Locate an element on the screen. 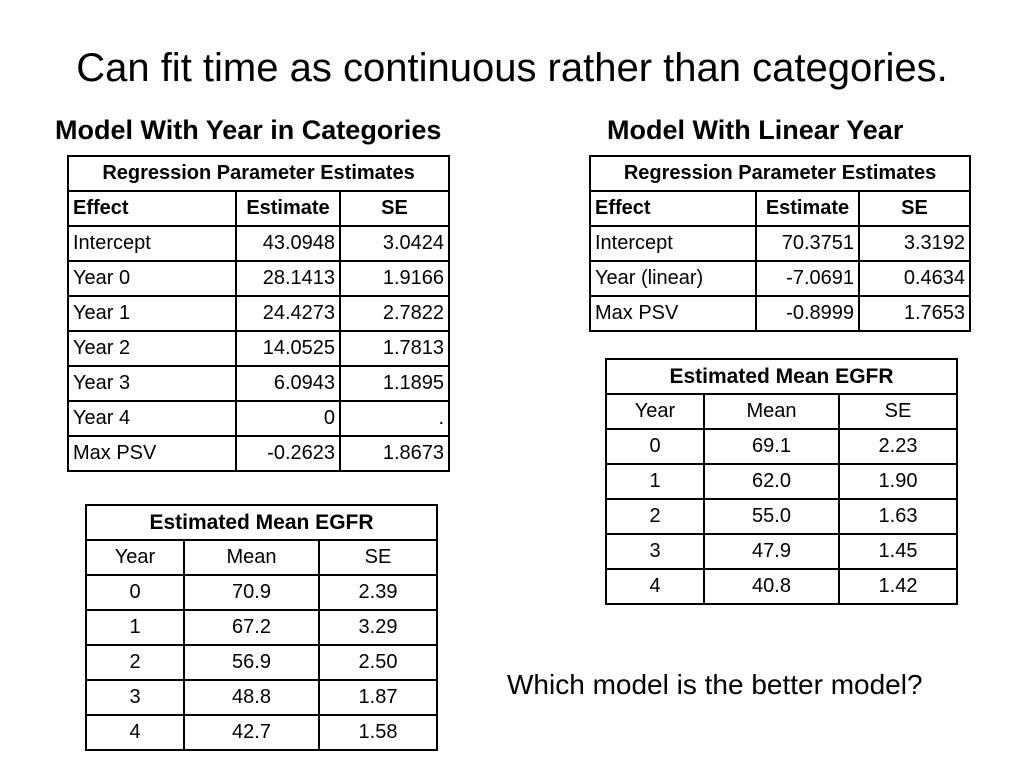 This screenshot has height=768, width=1024. table-row: Max PSV -0.8999 1.7653 is located at coordinates (780, 313).